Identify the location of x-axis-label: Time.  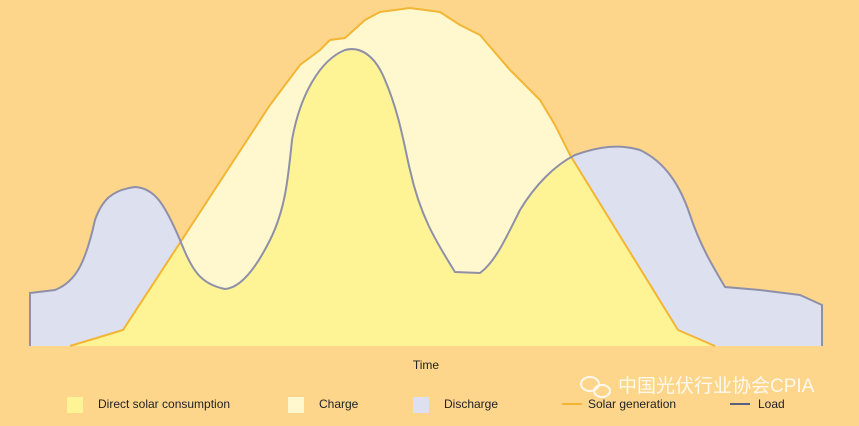
(426, 365).